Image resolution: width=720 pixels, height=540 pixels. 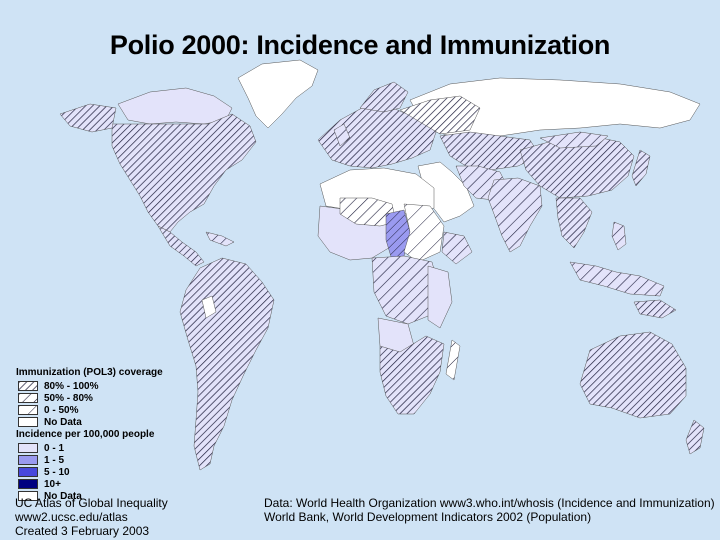 What do you see at coordinates (90, 460) in the screenshot?
I see `legend-item-incidence-1: 1 - 5` at bounding box center [90, 460].